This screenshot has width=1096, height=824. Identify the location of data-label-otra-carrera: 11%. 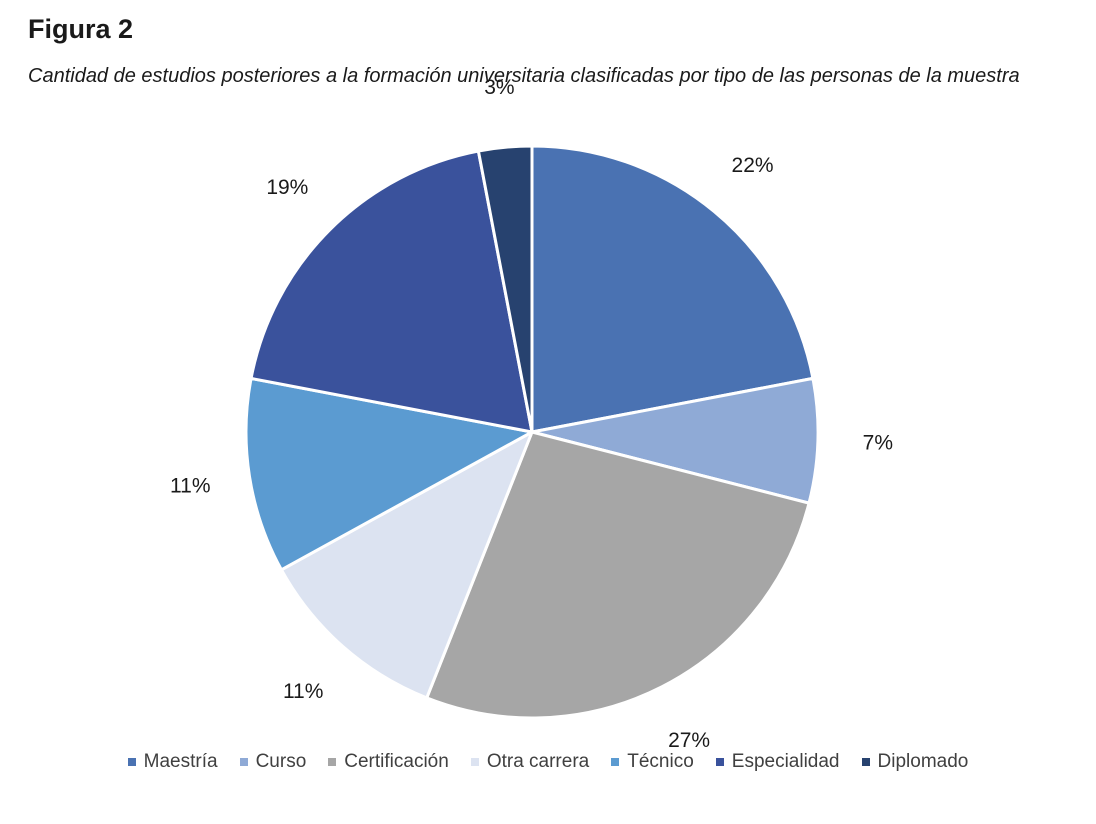
(303, 691).